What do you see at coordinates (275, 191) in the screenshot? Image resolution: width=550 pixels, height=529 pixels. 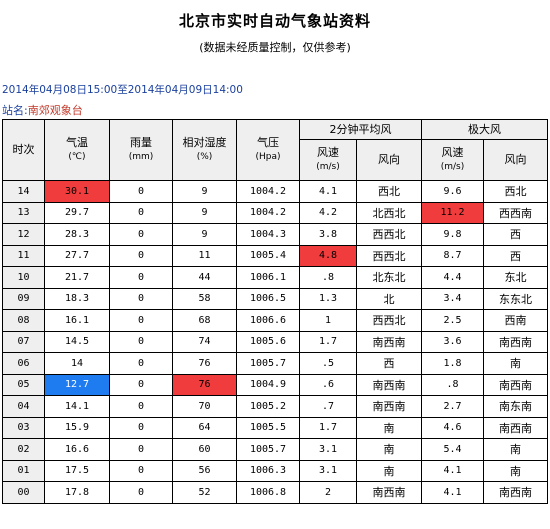 I see `table-row: 14 30.1 0 9 1004.2 4.1 西北 9.6 西北` at bounding box center [275, 191].